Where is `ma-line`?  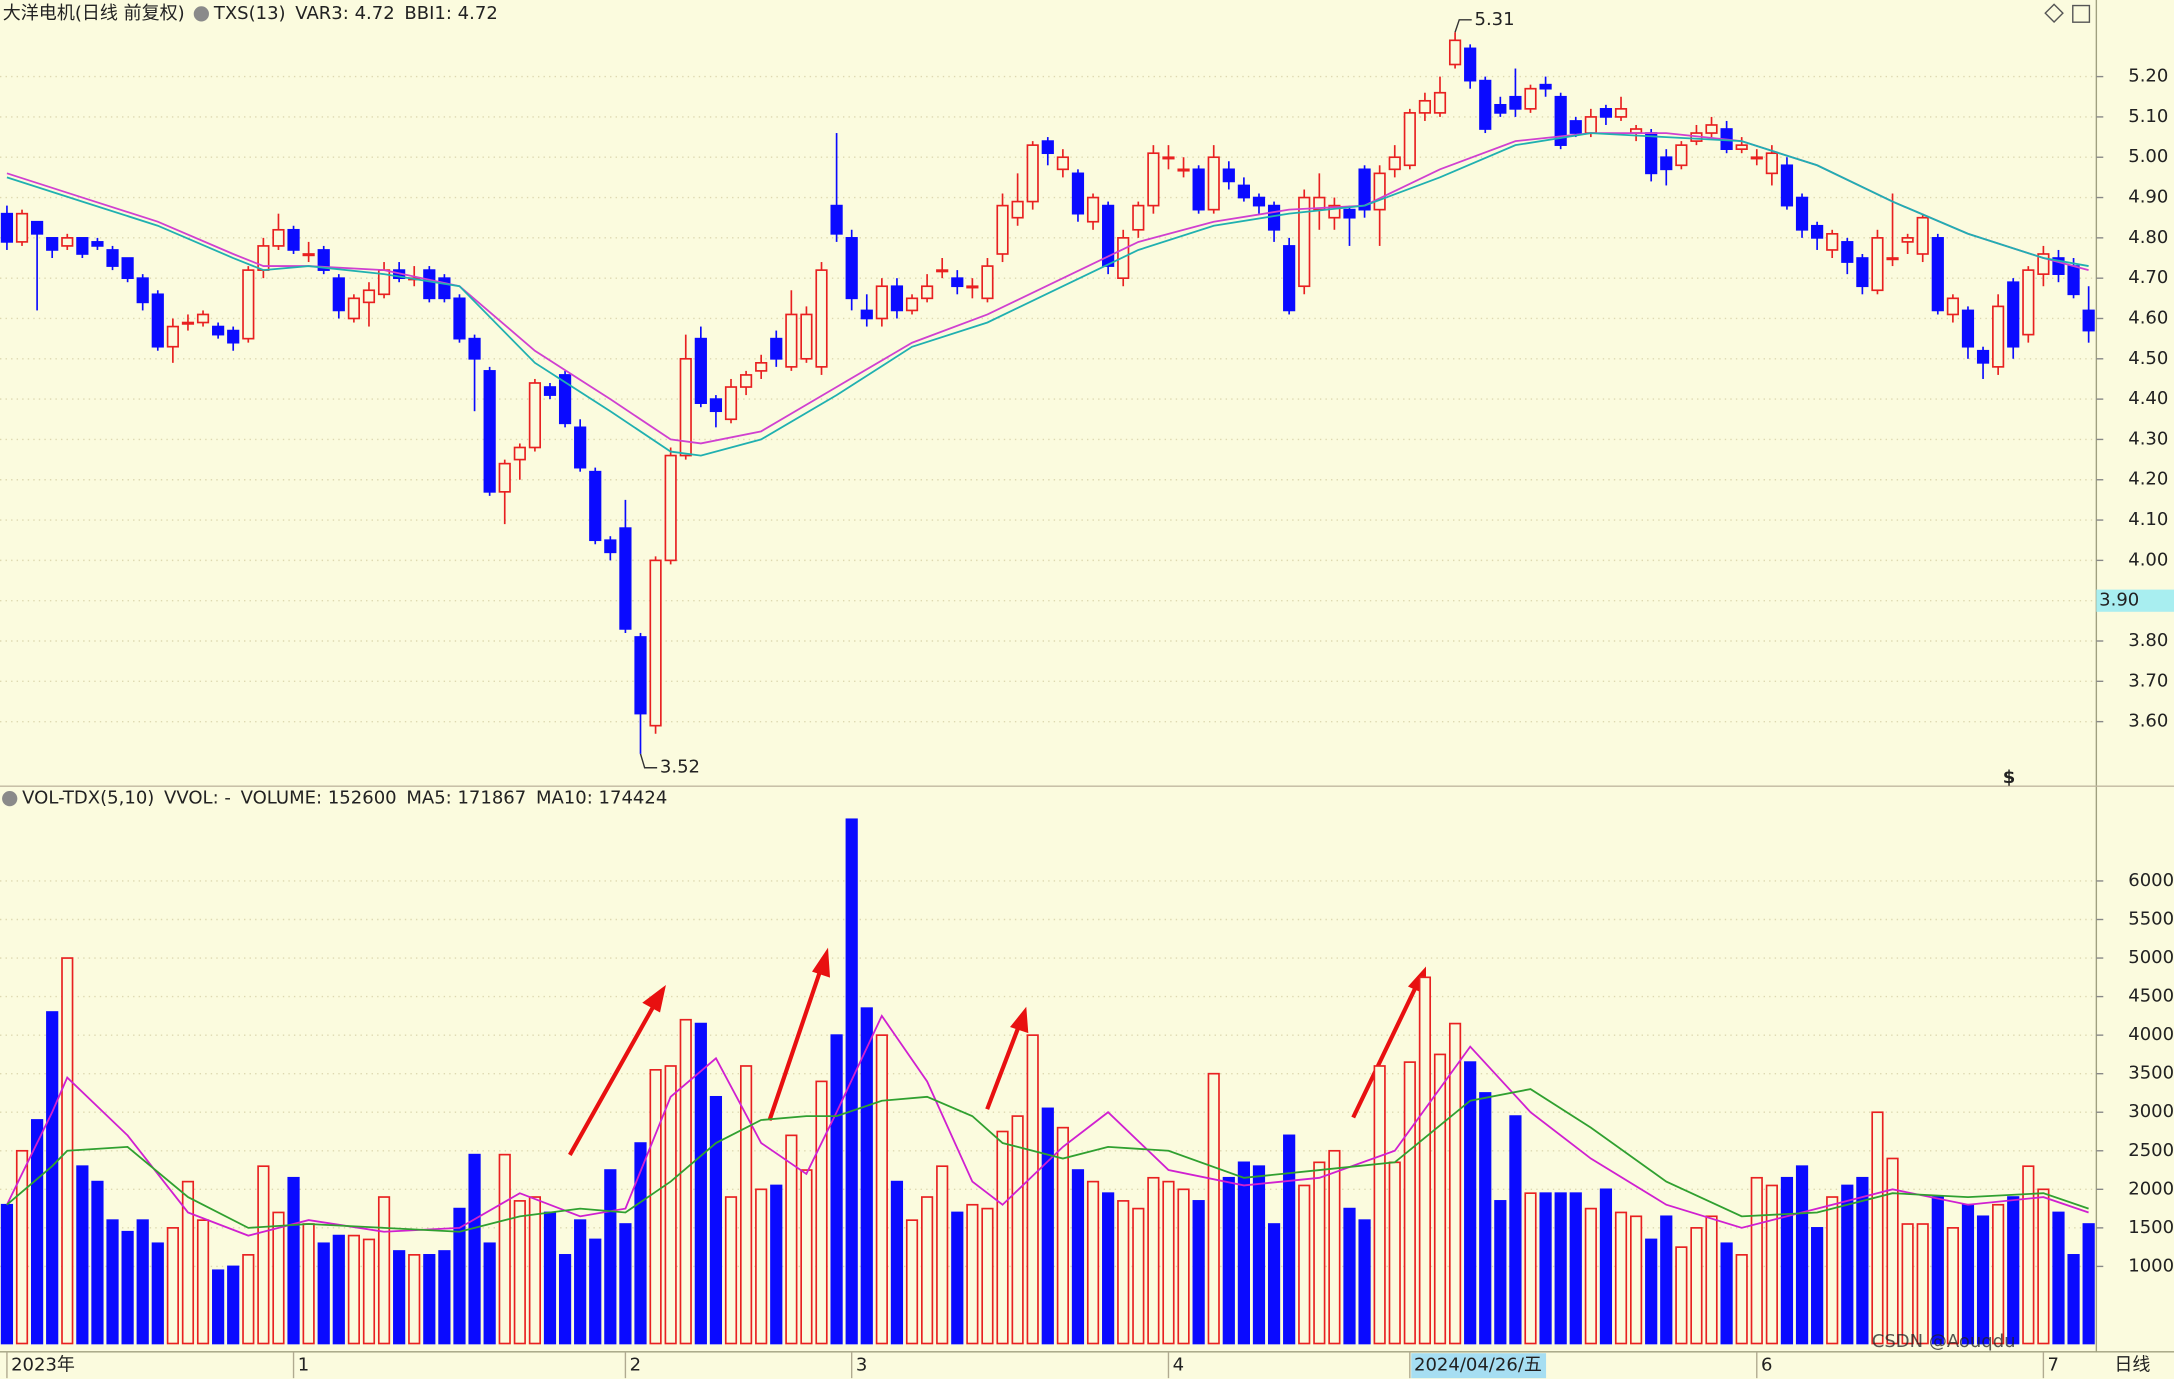
ma-line is located at coordinates (1047, 1160).